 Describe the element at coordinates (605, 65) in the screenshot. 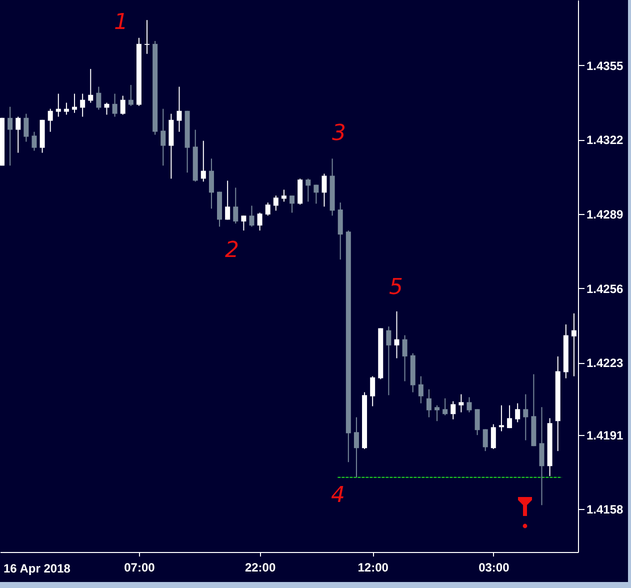

I see `y-tick-label: 1.4355` at that location.